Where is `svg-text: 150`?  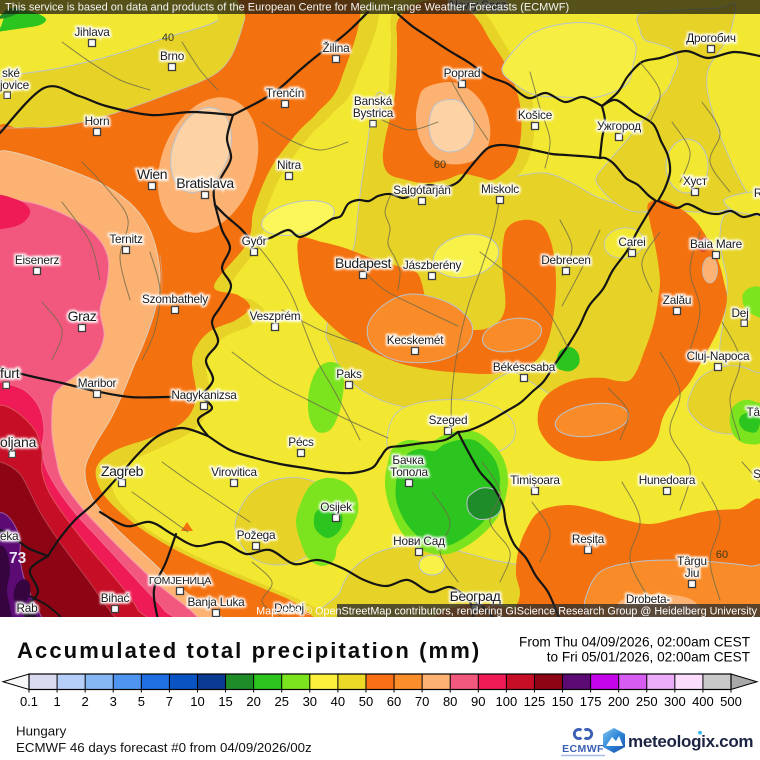 svg-text: 150 is located at coordinates (563, 701).